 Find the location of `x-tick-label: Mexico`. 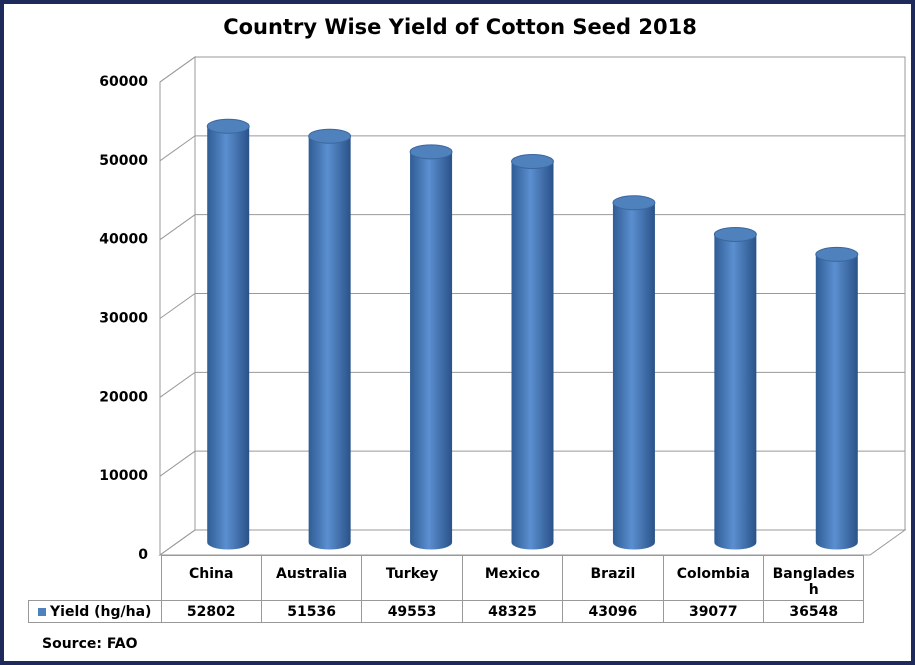

x-tick-label: Mexico is located at coordinates (512, 578).